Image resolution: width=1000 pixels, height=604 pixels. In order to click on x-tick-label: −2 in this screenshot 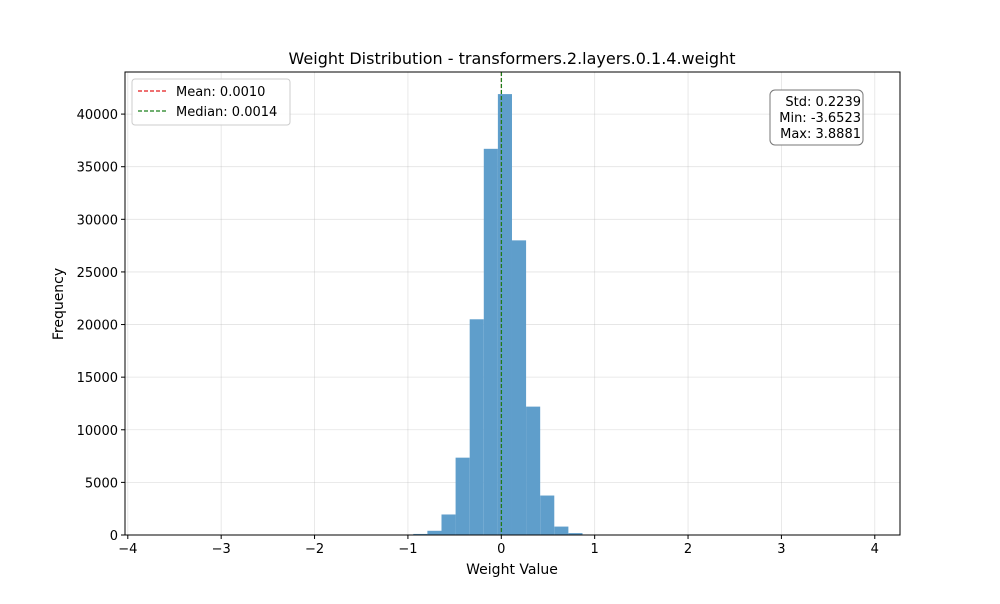, I will do `click(314, 549)`.